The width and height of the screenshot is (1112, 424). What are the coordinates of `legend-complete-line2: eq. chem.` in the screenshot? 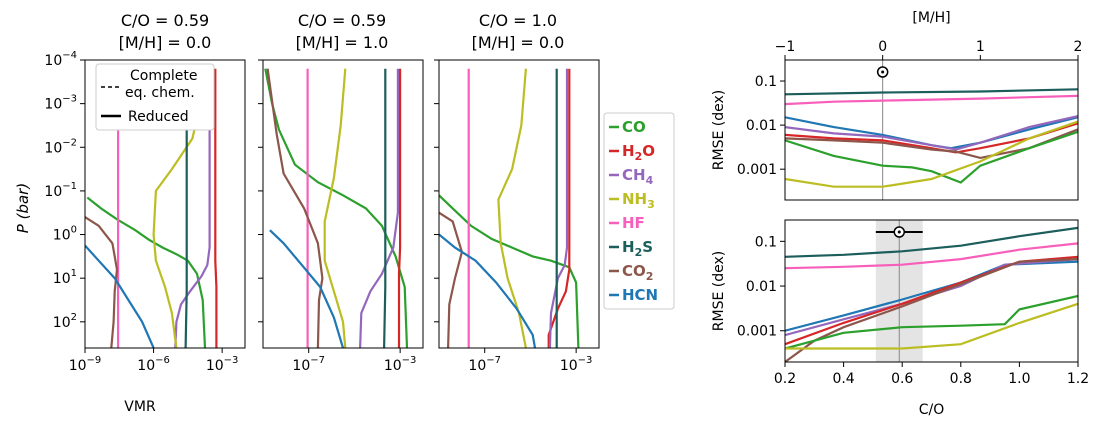 It's located at (160, 93).